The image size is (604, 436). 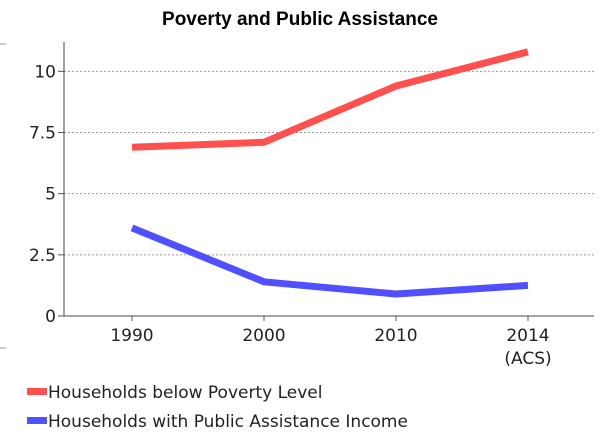 What do you see at coordinates (527, 359) in the screenshot?
I see `x-tick-sublabel: (ACS)` at bounding box center [527, 359].